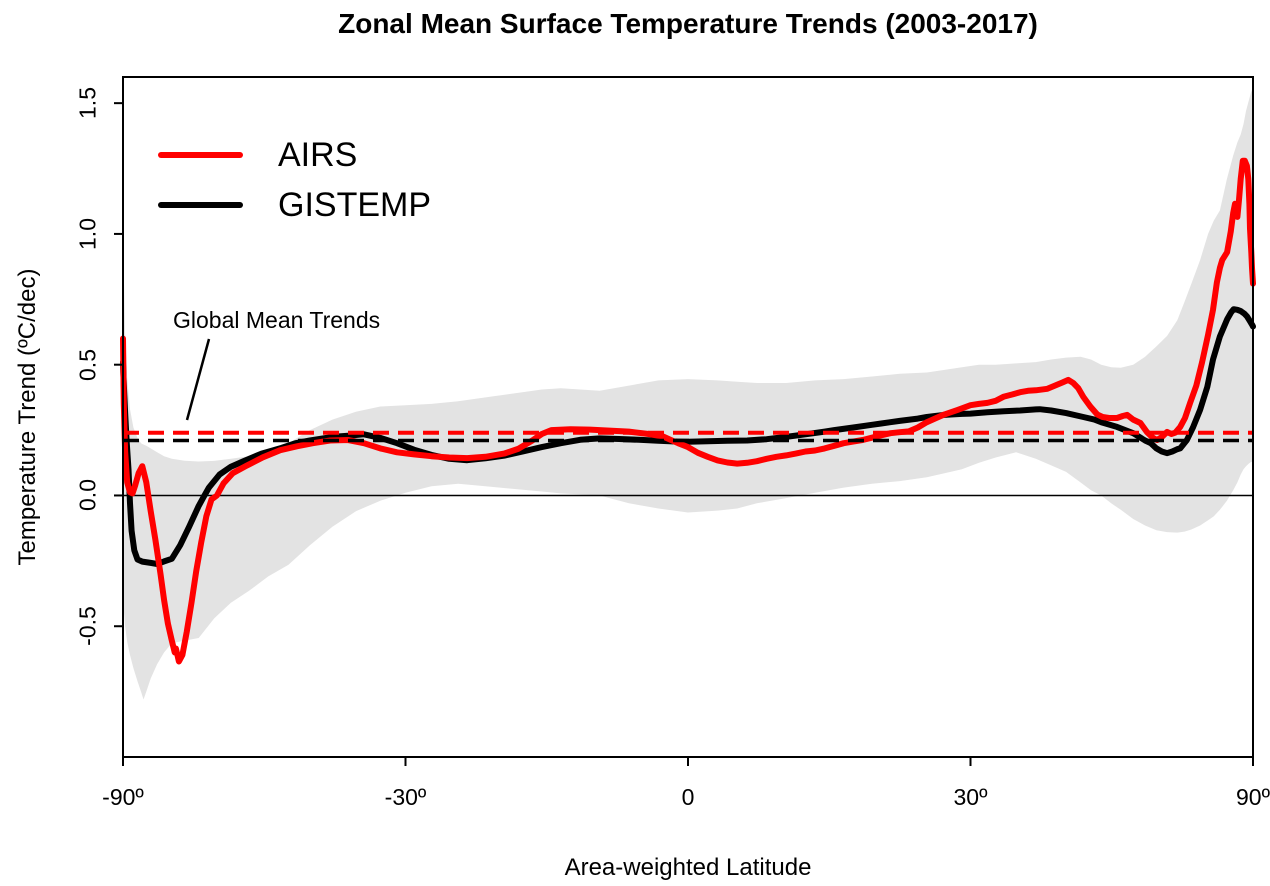  What do you see at coordinates (198, 379) in the screenshot?
I see `annotation-pointer-line` at bounding box center [198, 379].